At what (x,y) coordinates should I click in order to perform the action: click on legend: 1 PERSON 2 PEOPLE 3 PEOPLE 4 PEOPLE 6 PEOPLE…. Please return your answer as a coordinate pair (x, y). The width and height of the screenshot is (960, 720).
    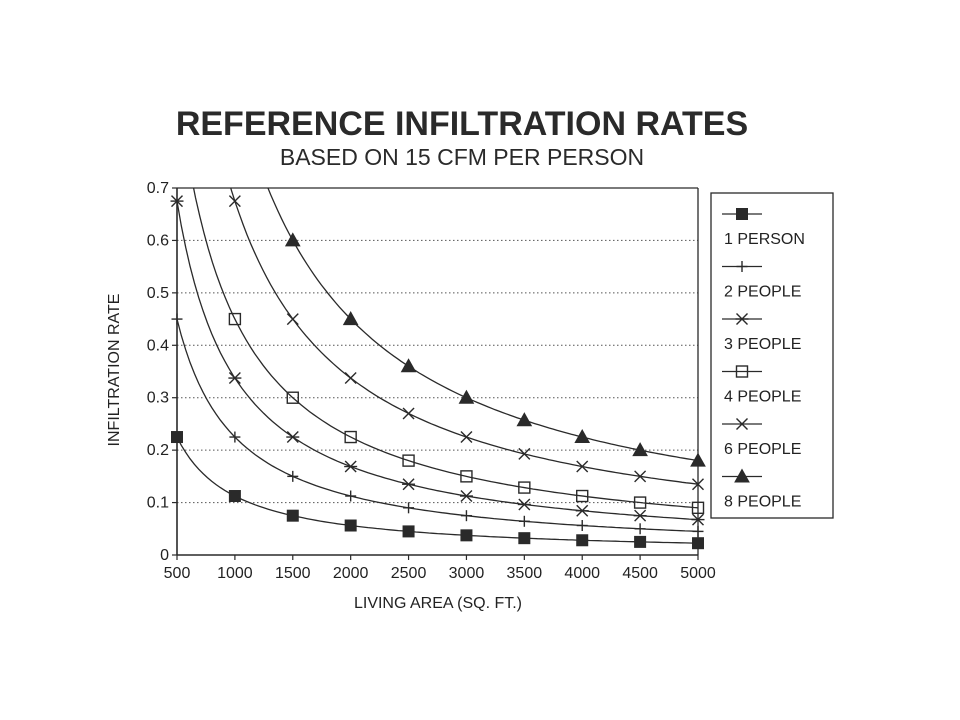
    Looking at the image, I should click on (772, 355).